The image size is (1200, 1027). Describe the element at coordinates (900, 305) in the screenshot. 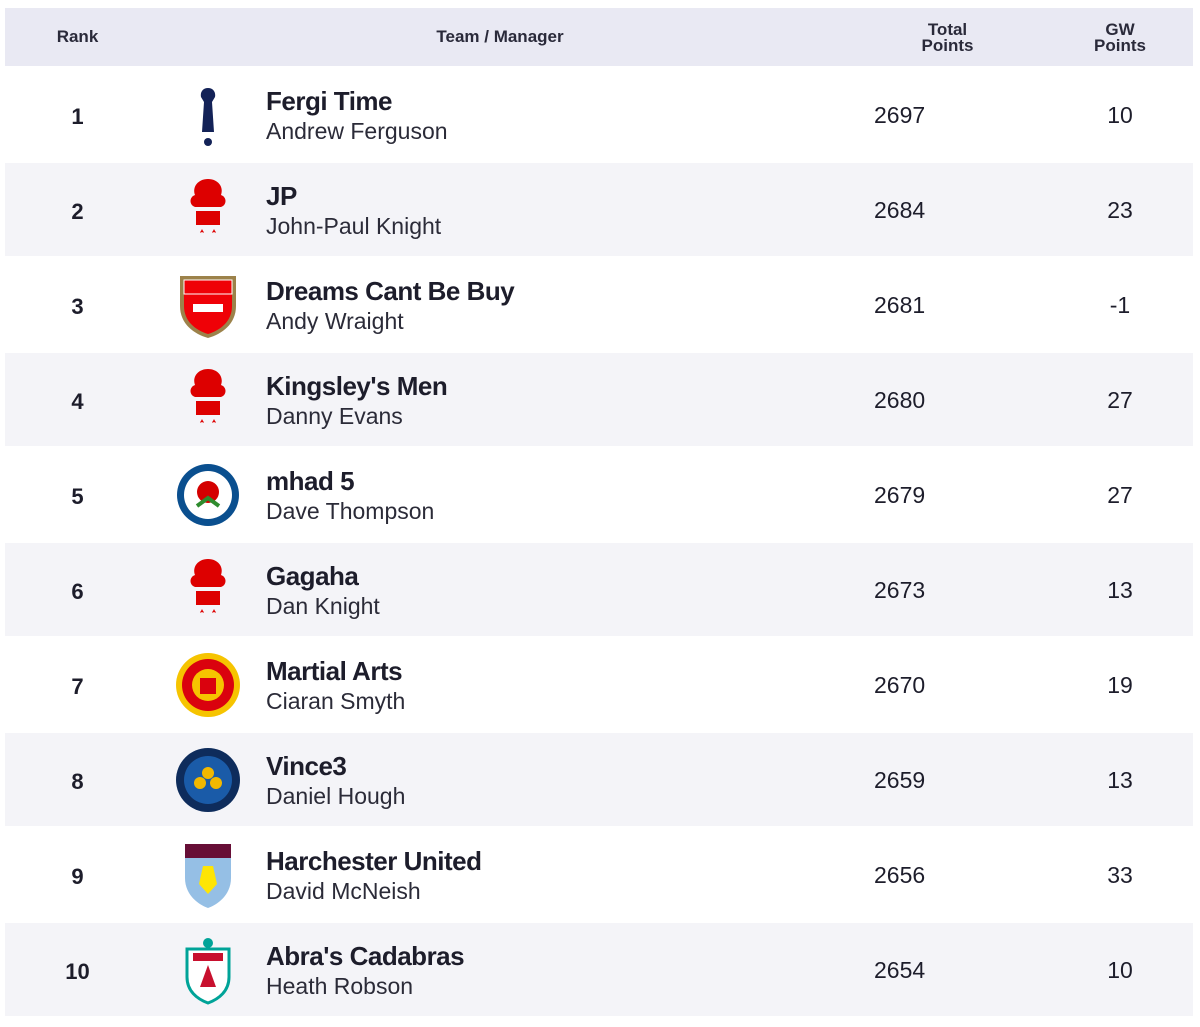

I see `total-points: 2681` at that location.